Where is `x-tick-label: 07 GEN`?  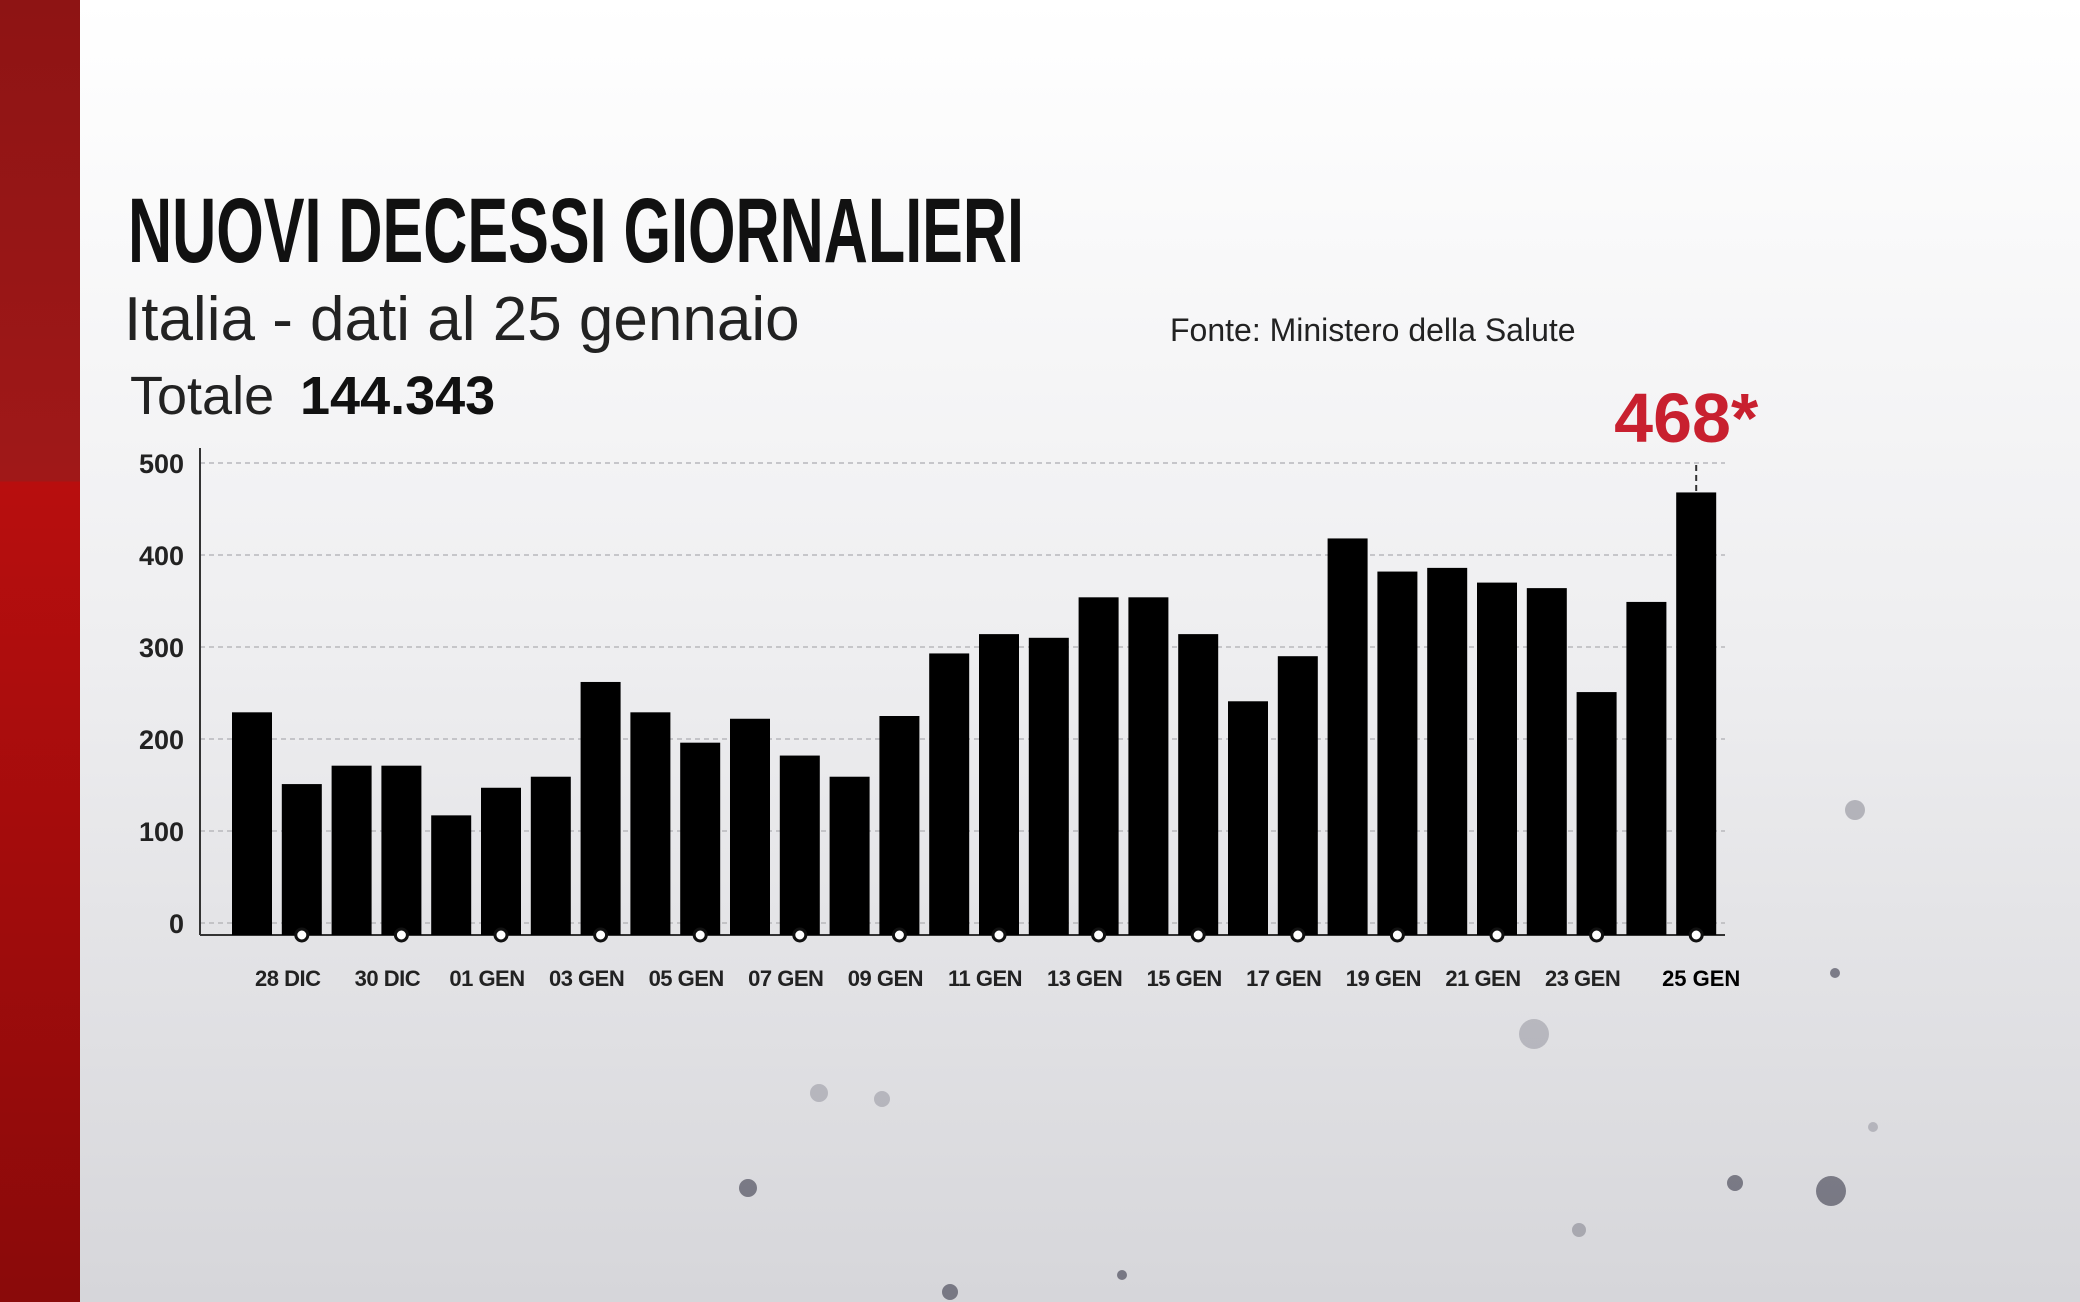 x-tick-label: 07 GEN is located at coordinates (785, 978).